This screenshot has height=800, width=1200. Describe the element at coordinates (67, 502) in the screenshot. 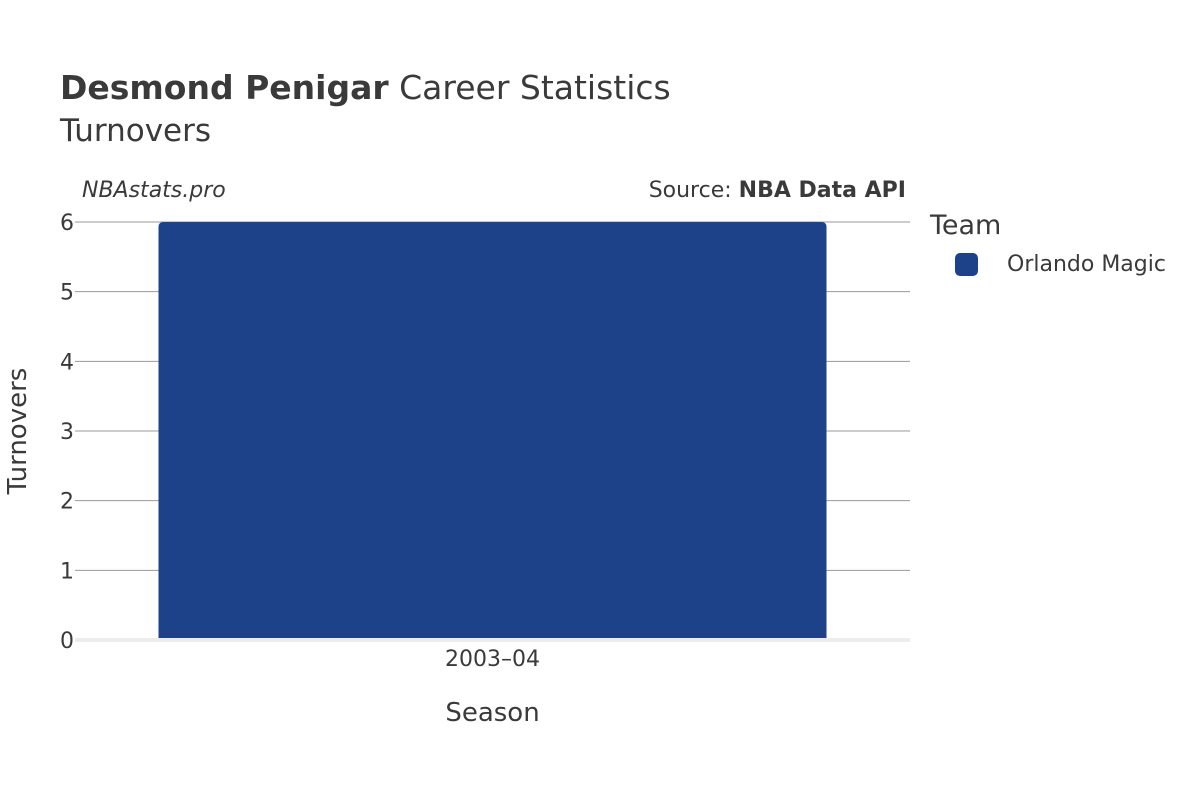

I see `y-tick-label: 2` at that location.